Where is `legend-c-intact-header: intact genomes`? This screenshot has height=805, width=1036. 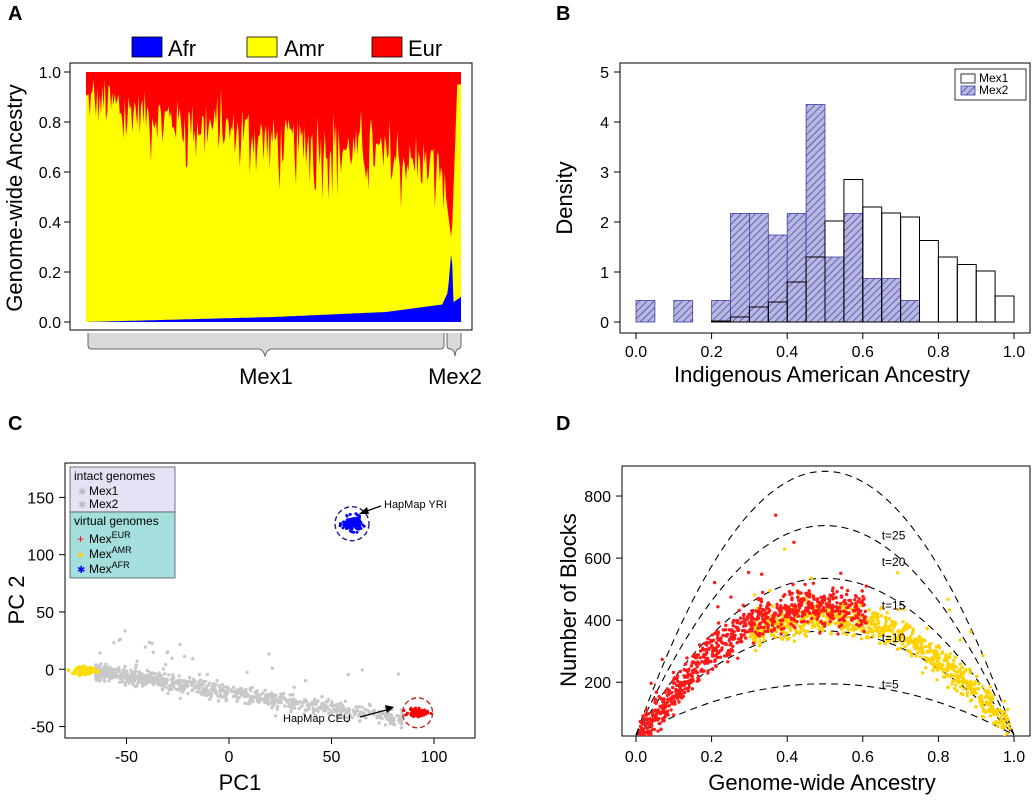 legend-c-intact-header: intact genomes is located at coordinates (114, 476).